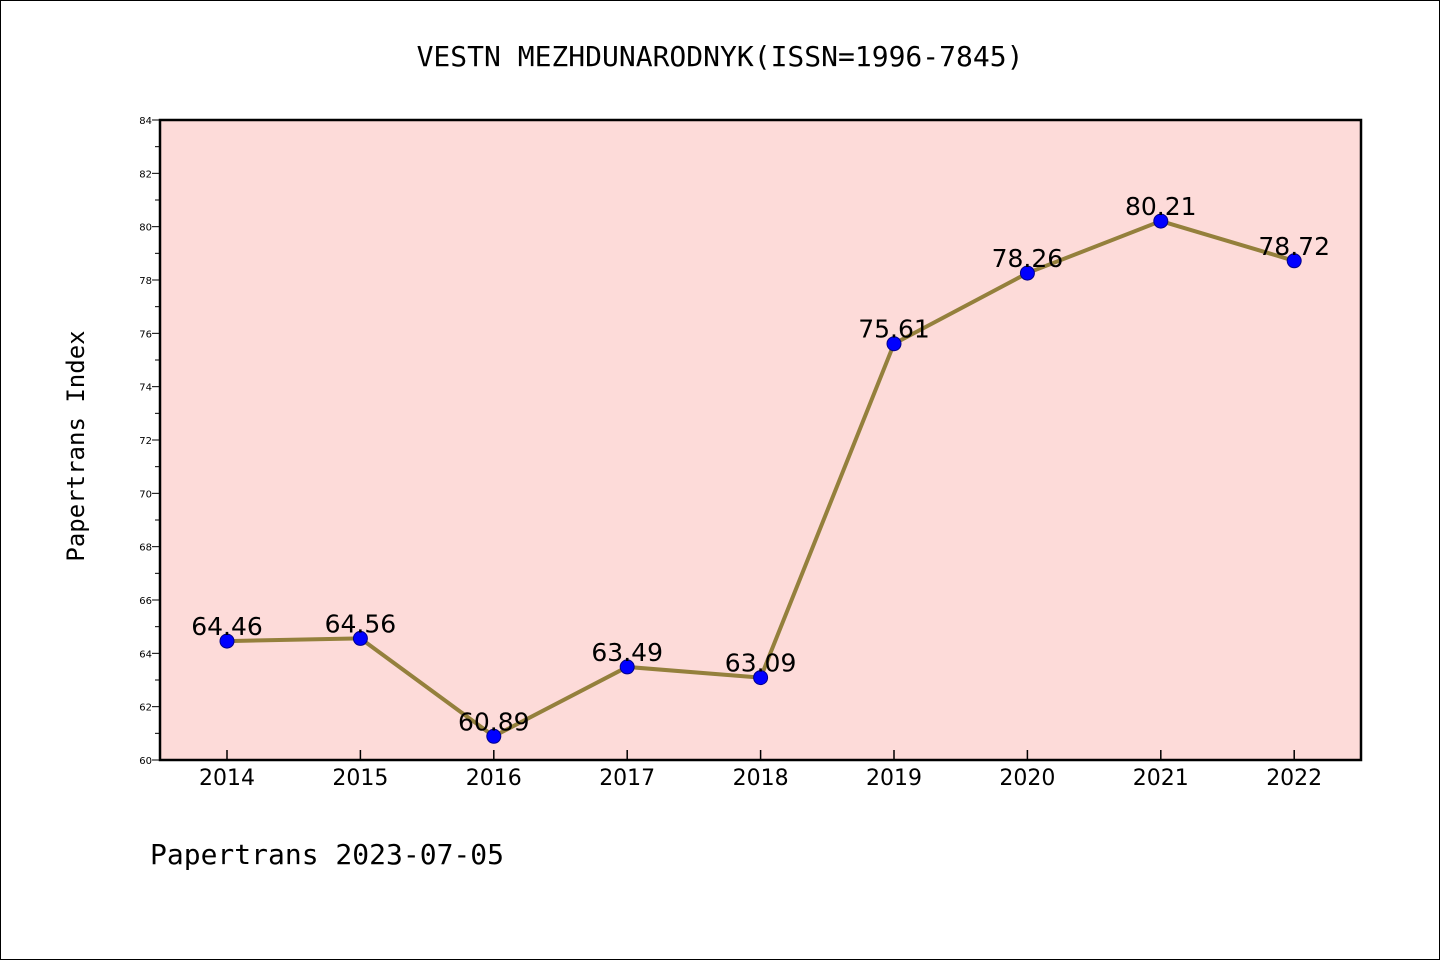  Describe the element at coordinates (627, 652) in the screenshot. I see `data-label: 63.49` at that location.